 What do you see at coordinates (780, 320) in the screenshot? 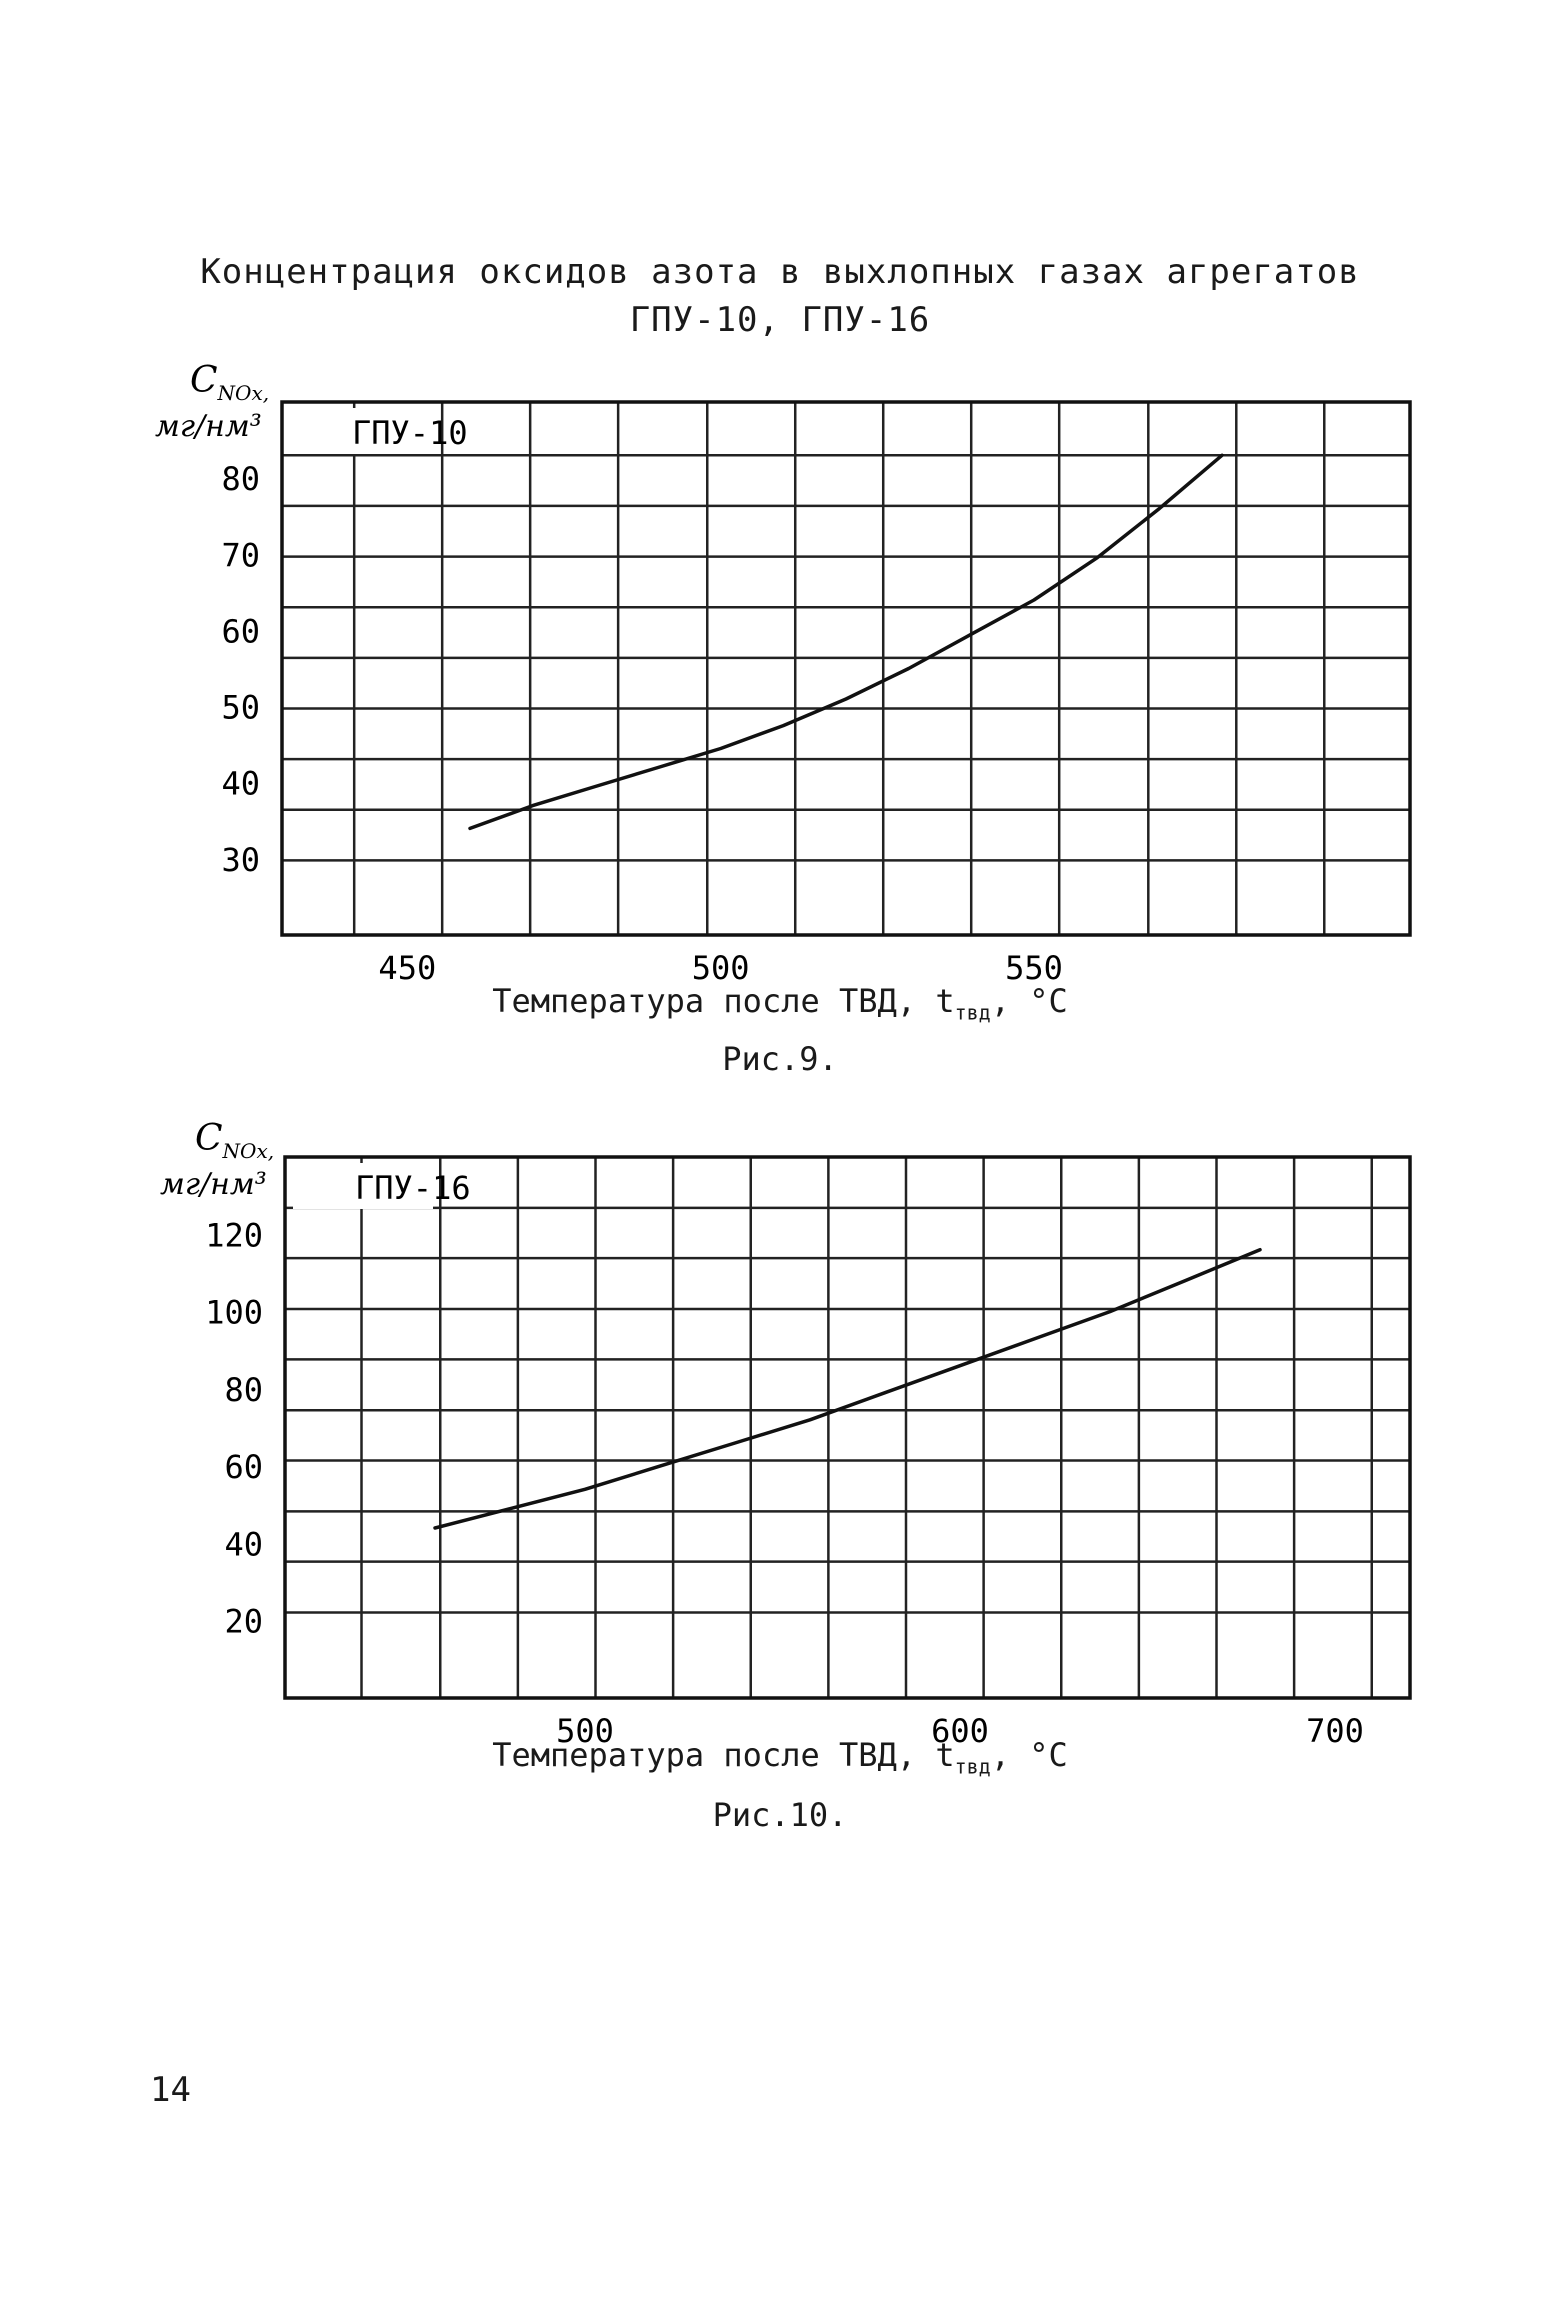
I see `document-title-line2: ГПУ-10, ГПУ-16` at bounding box center [780, 320].